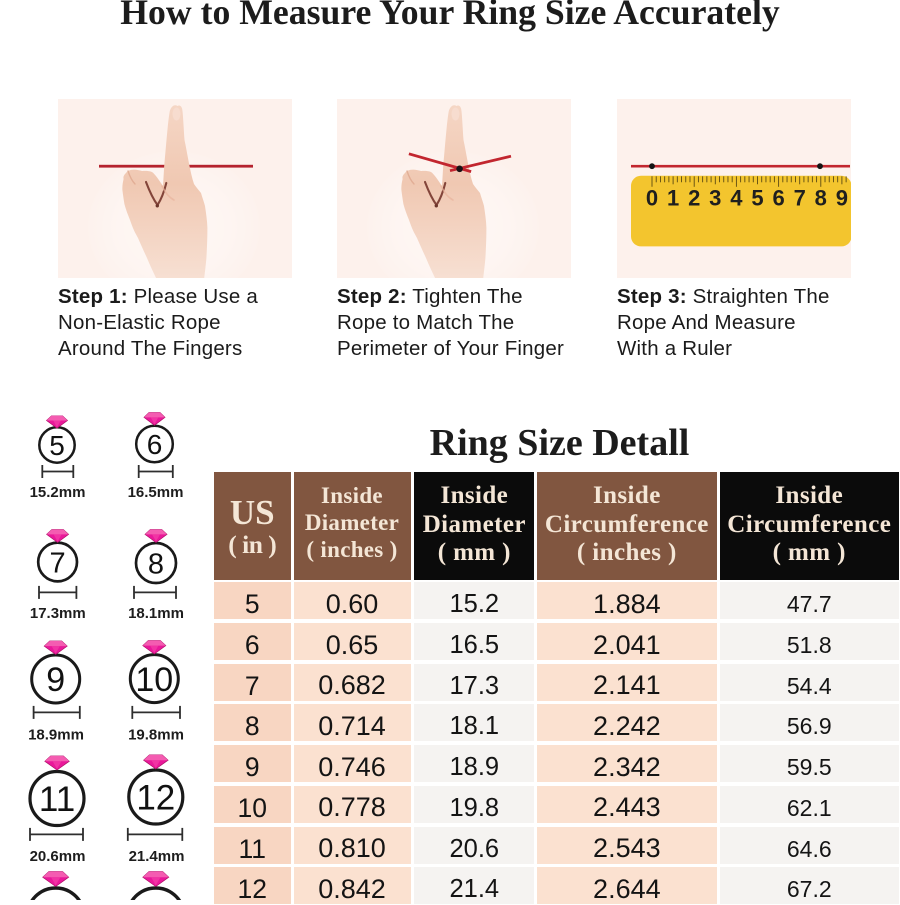  I want to click on svg-text: 18.9mm, so click(56, 735).